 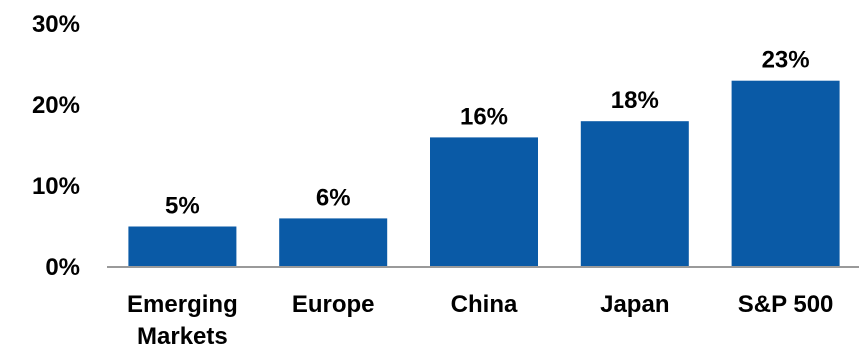 What do you see at coordinates (635, 100) in the screenshot?
I see `data-label: 18%` at bounding box center [635, 100].